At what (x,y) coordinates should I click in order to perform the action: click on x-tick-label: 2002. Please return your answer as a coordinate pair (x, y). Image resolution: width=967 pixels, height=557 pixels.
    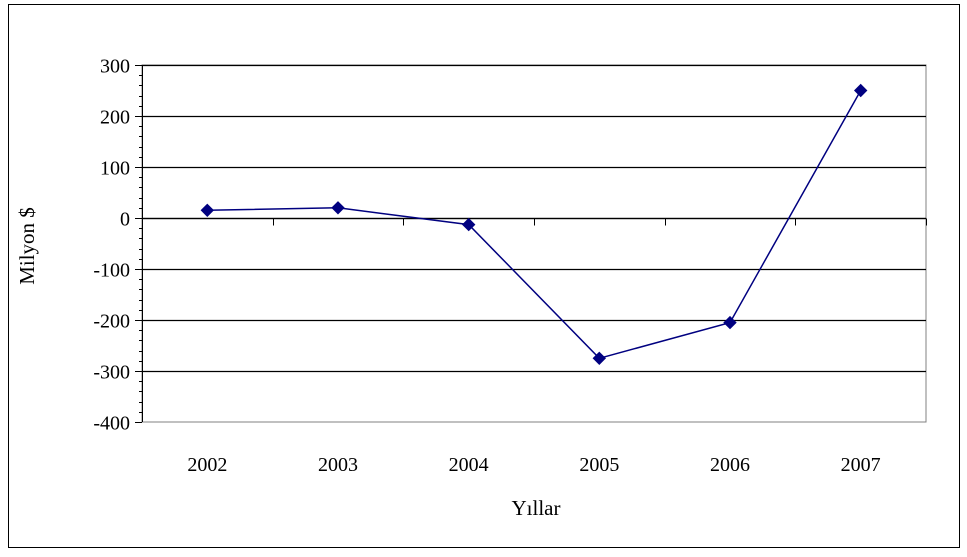
    Looking at the image, I should click on (207, 465).